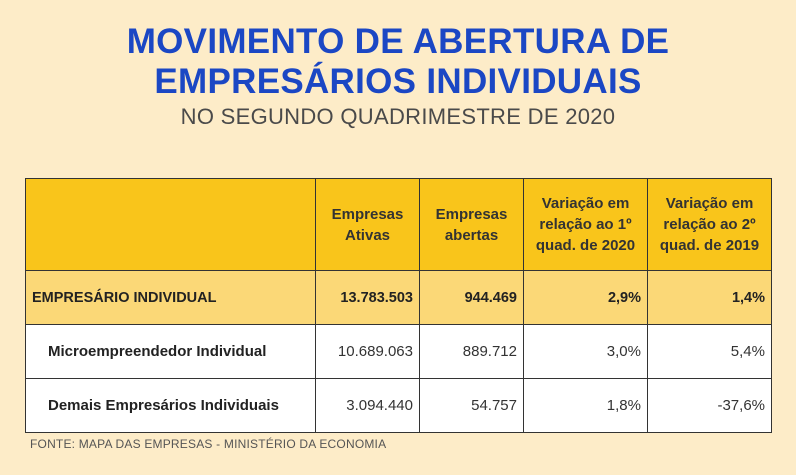 Image resolution: width=796 pixels, height=475 pixels. What do you see at coordinates (471, 405) in the screenshot?
I see `cell-empresas-abertas: 54.757` at bounding box center [471, 405].